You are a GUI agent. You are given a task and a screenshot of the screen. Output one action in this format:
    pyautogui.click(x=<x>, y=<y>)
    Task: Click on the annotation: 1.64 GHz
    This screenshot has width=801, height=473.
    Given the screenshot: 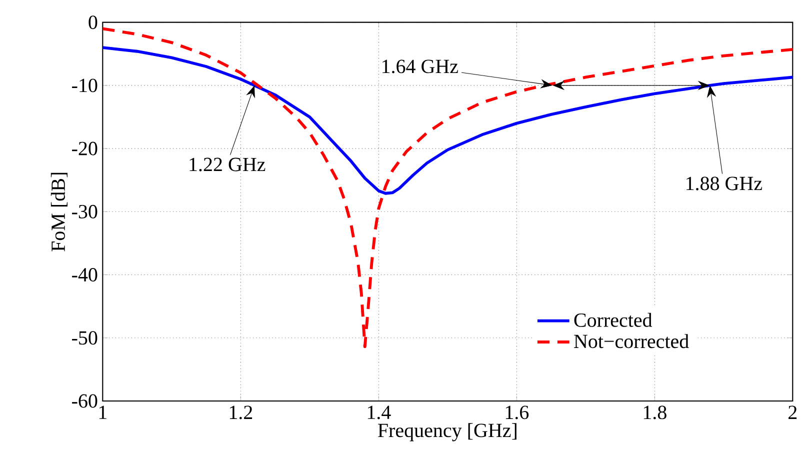 What is the action you would take?
    pyautogui.click(x=420, y=67)
    